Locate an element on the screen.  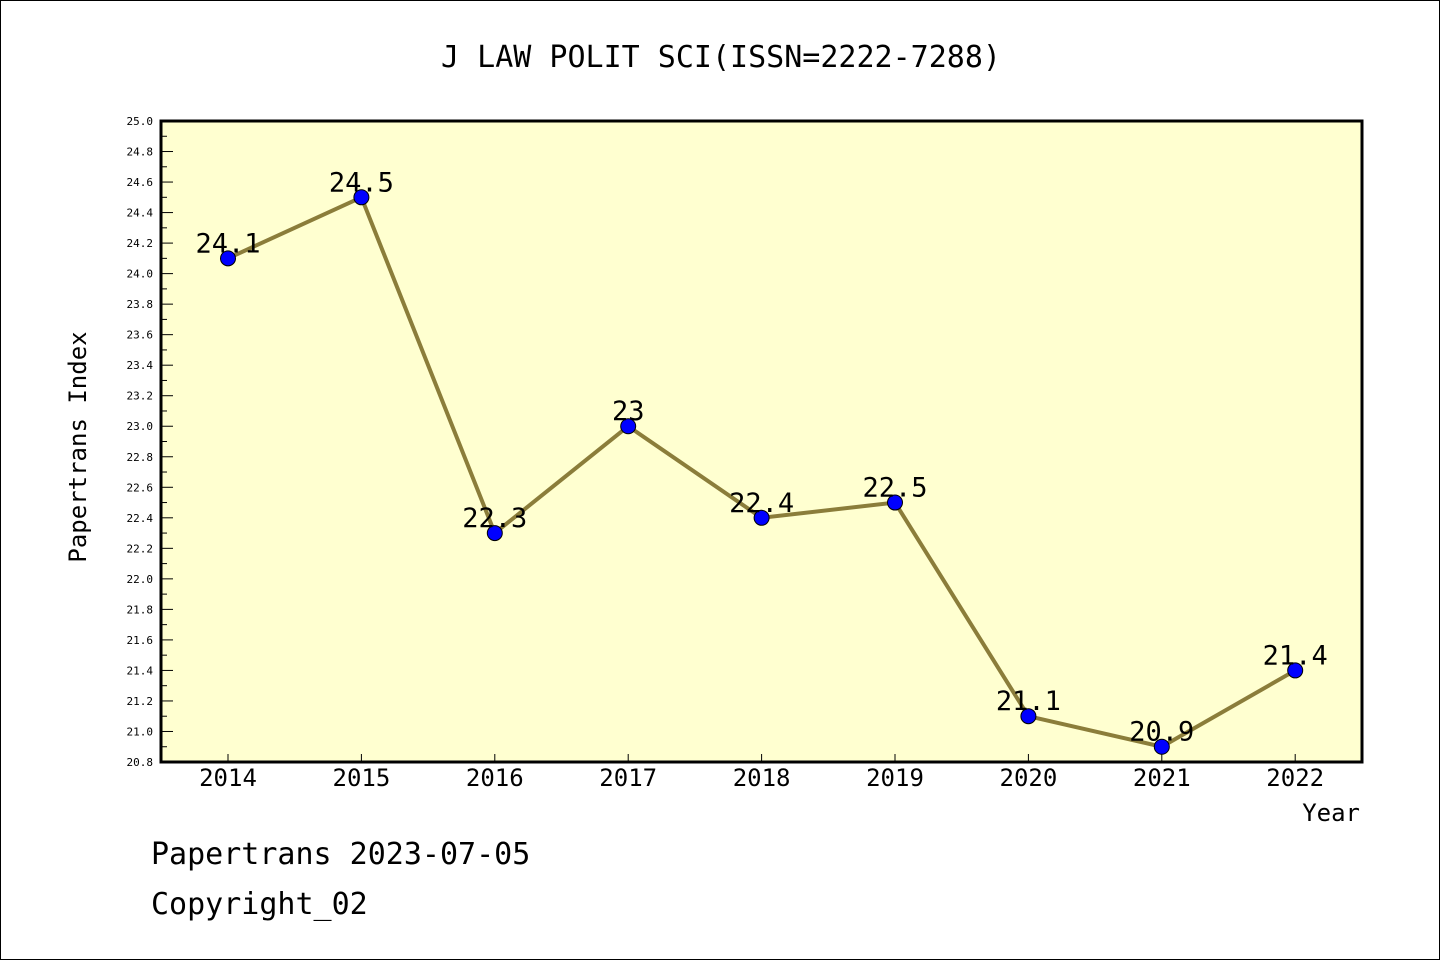
data-label: 22.4 is located at coordinates (761, 503).